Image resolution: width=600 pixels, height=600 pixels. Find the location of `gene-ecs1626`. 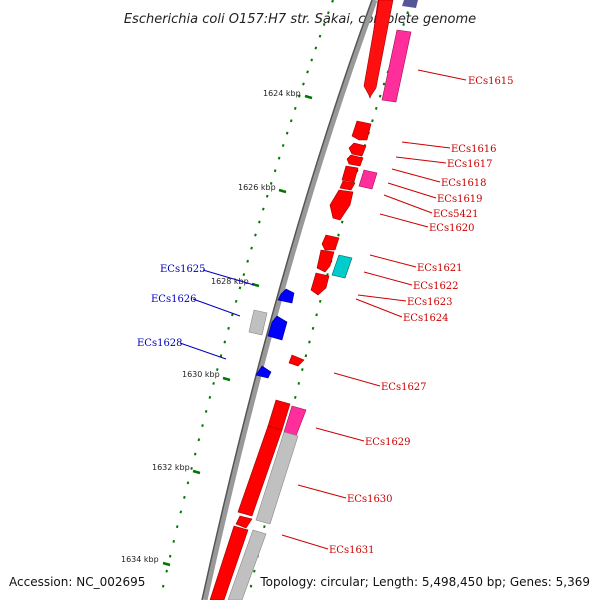

gene-ecs1626 is located at coordinates (277, 328).